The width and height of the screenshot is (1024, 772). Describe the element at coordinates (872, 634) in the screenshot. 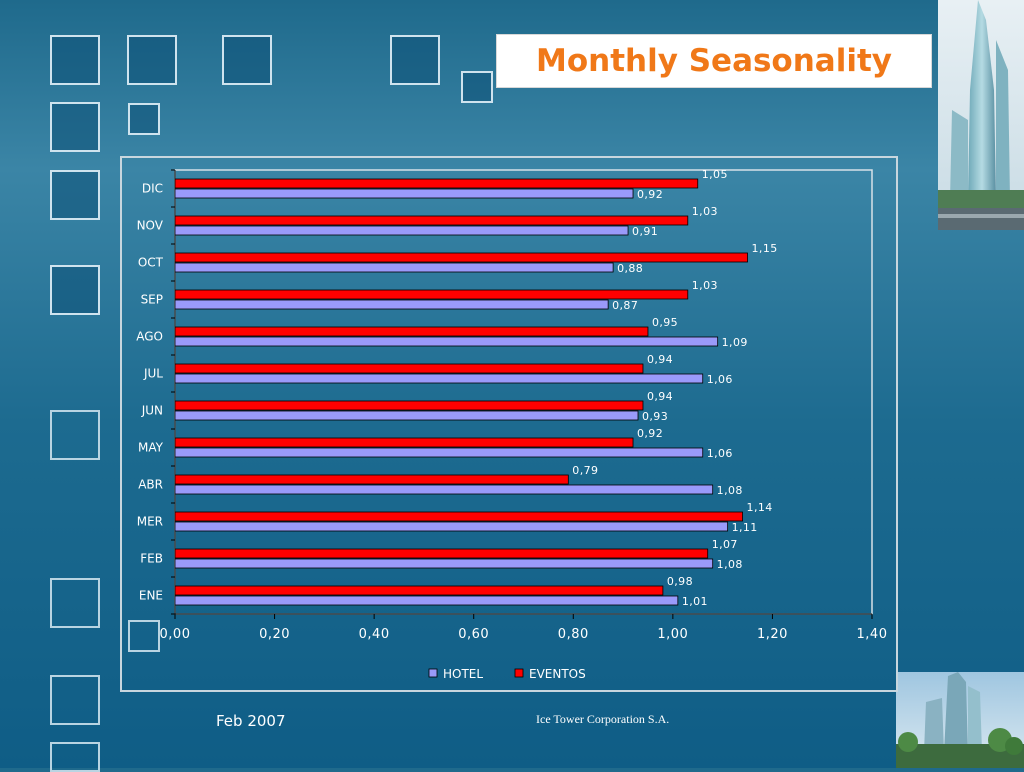

I see `x-tick-label: 1,40` at that location.